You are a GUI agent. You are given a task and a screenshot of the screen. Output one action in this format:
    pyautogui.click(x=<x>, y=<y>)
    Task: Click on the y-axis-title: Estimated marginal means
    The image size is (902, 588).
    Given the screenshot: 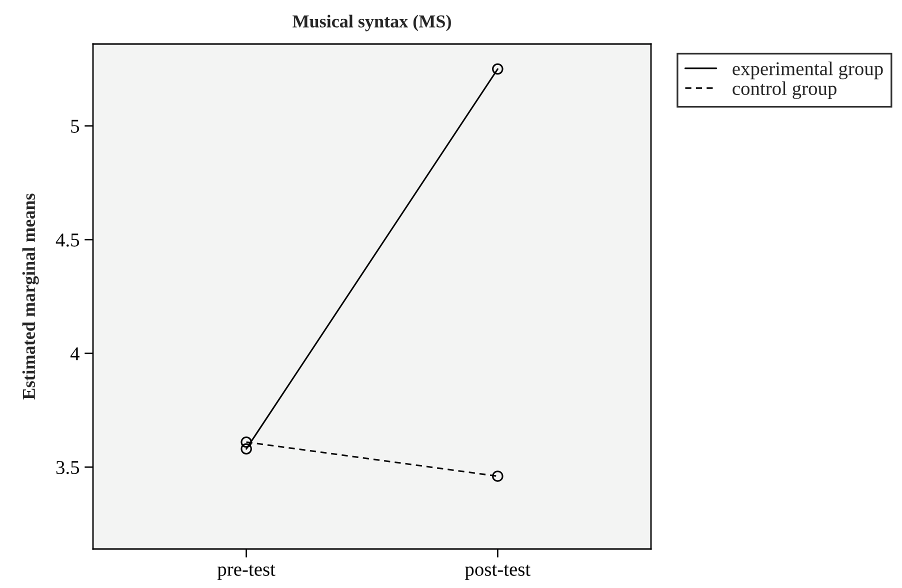 What is the action you would take?
    pyautogui.click(x=30, y=297)
    